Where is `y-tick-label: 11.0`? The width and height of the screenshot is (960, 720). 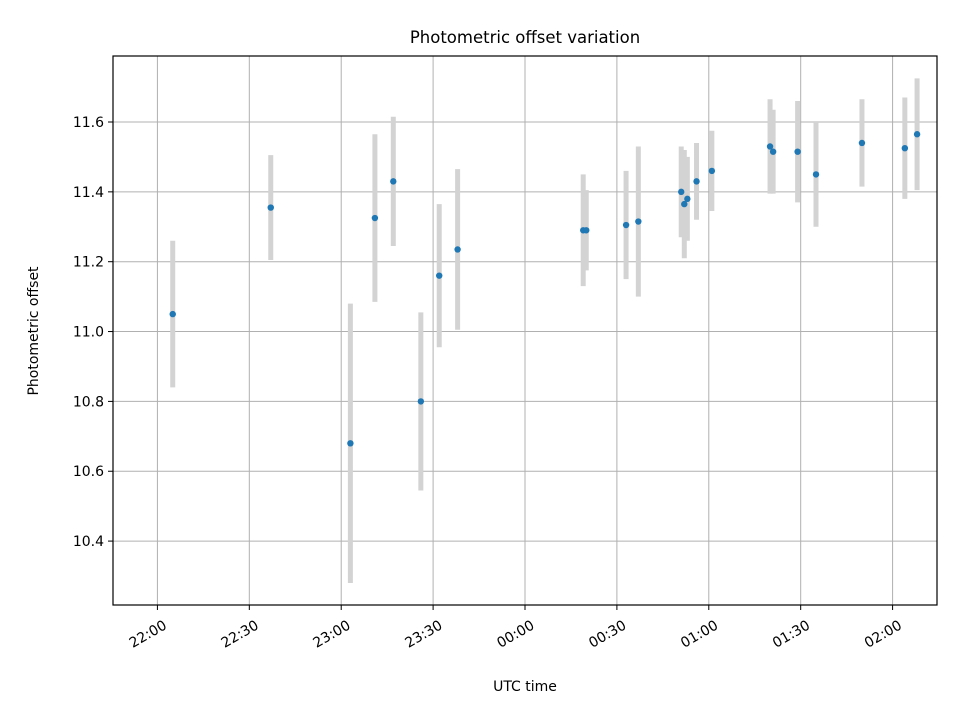 y-tick-label: 11.0 is located at coordinates (88, 333).